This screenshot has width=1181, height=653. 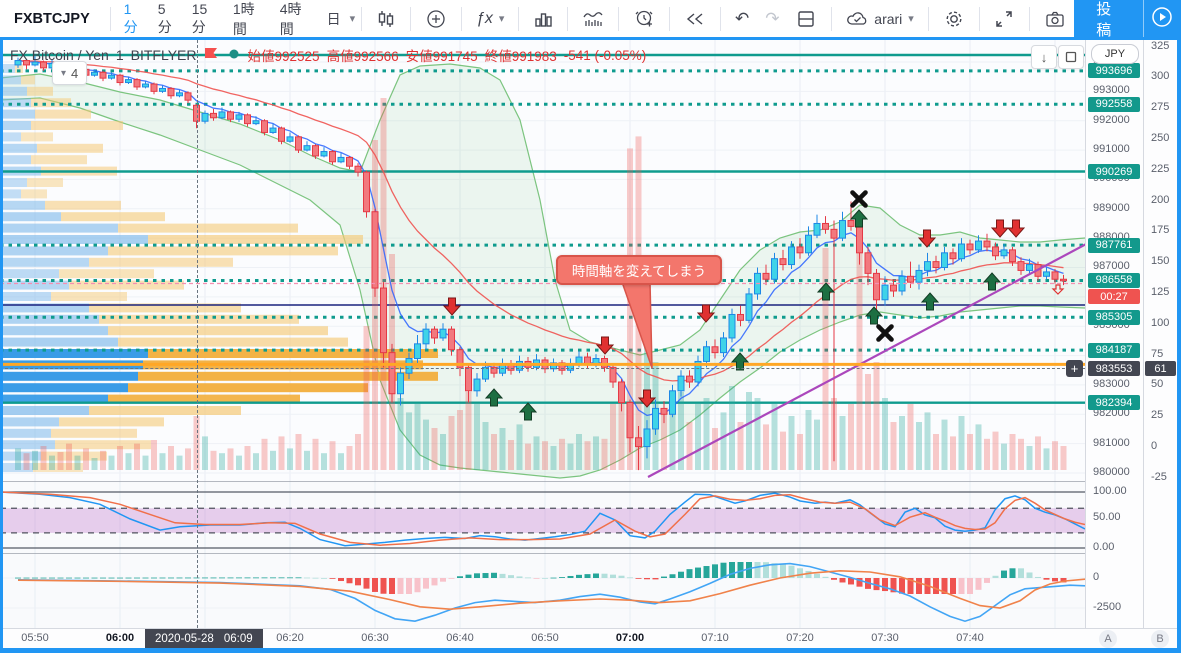 I want to click on scale-a-button: A, so click(x=1108, y=639).